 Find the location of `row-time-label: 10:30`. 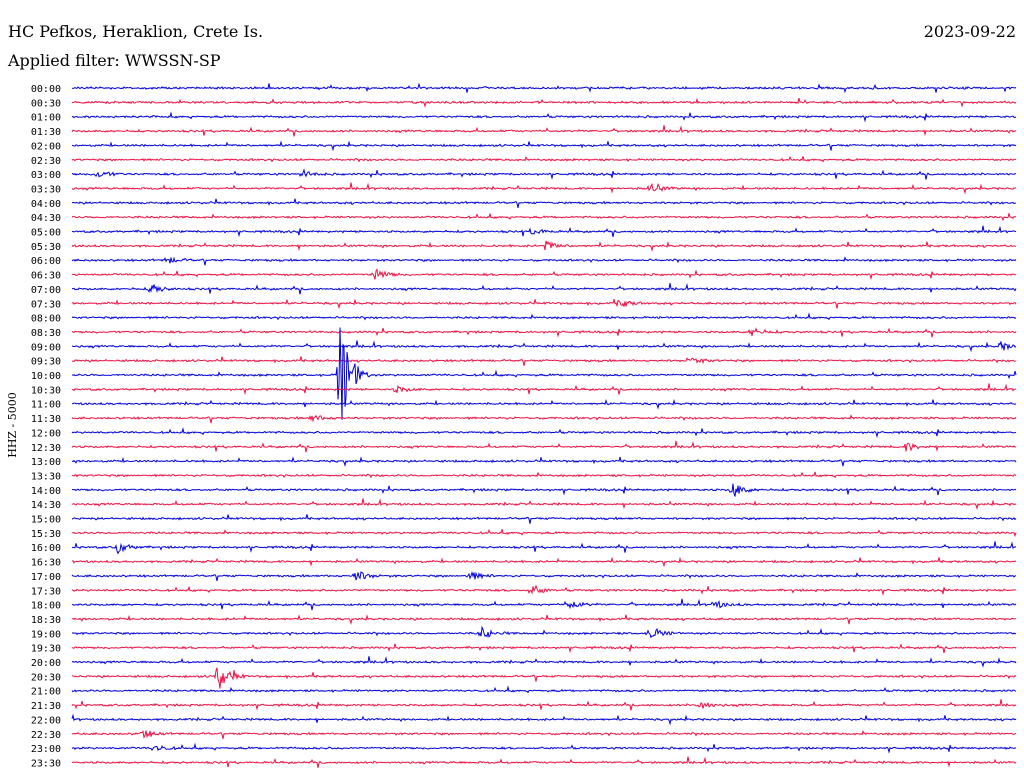

row-time-label: 10:30 is located at coordinates (46, 390).